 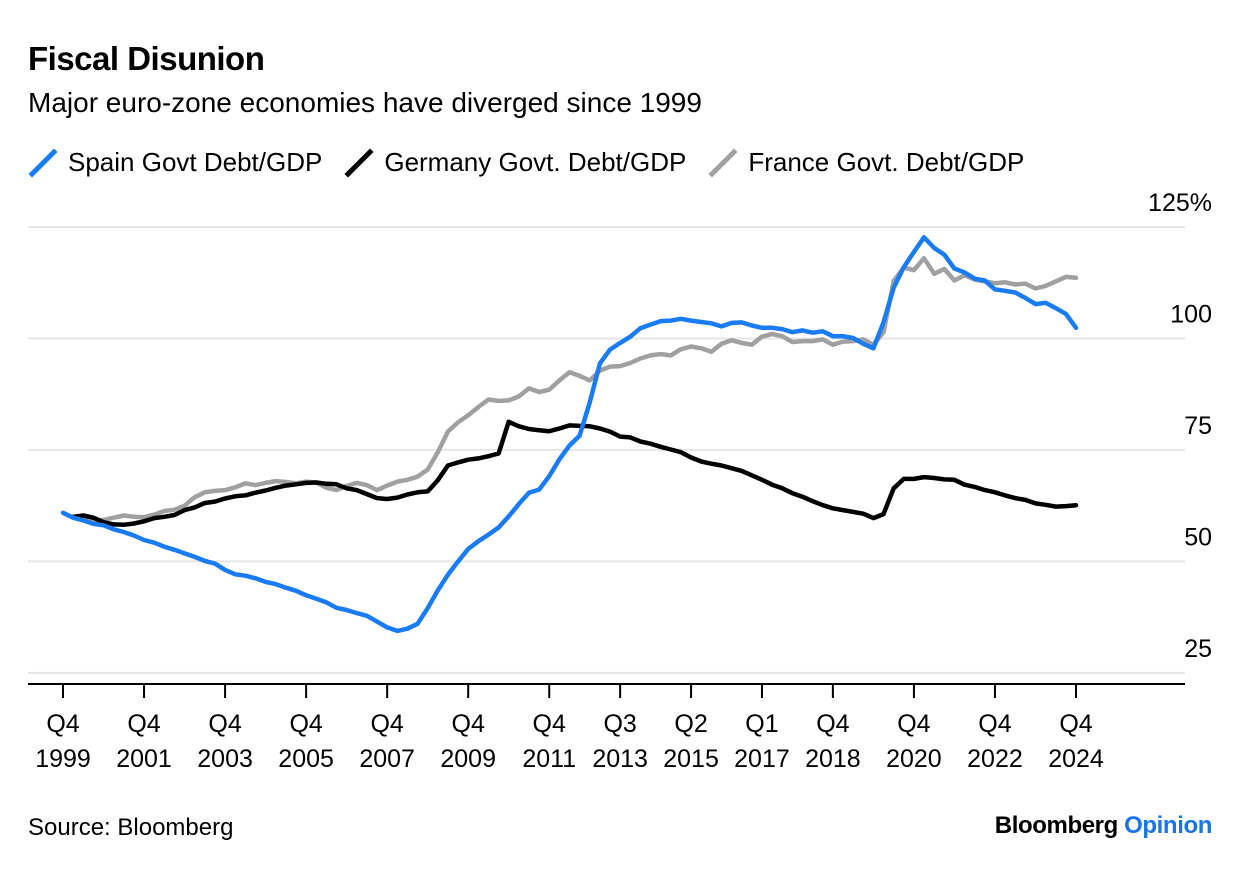 I want to click on x-tick-label-quarter-1: Q4, so click(x=143, y=724).